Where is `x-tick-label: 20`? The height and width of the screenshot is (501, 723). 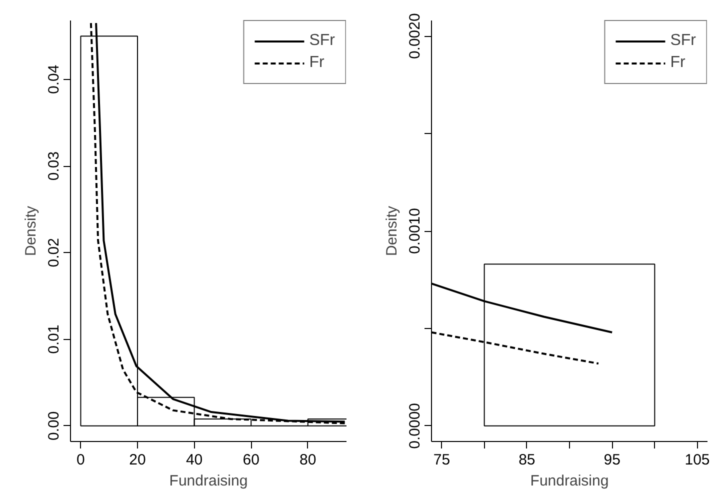
x-tick-label: 20 is located at coordinates (137, 460).